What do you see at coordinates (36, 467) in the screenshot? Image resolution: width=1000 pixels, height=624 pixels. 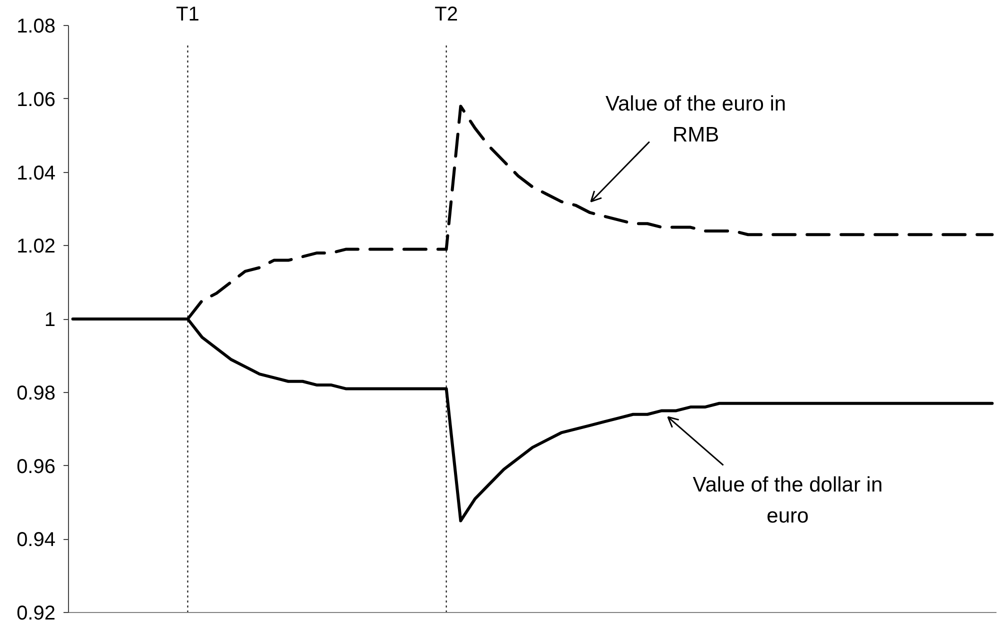 I see `y-tick-label: 0.96` at bounding box center [36, 467].